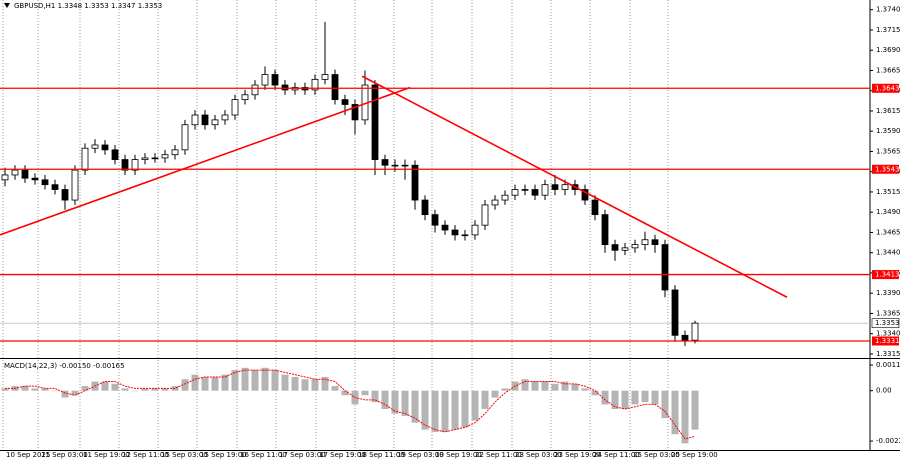 The height and width of the screenshot is (460, 900). I want to click on x-tick-label: 17 Sep 19:00, so click(342, 455).